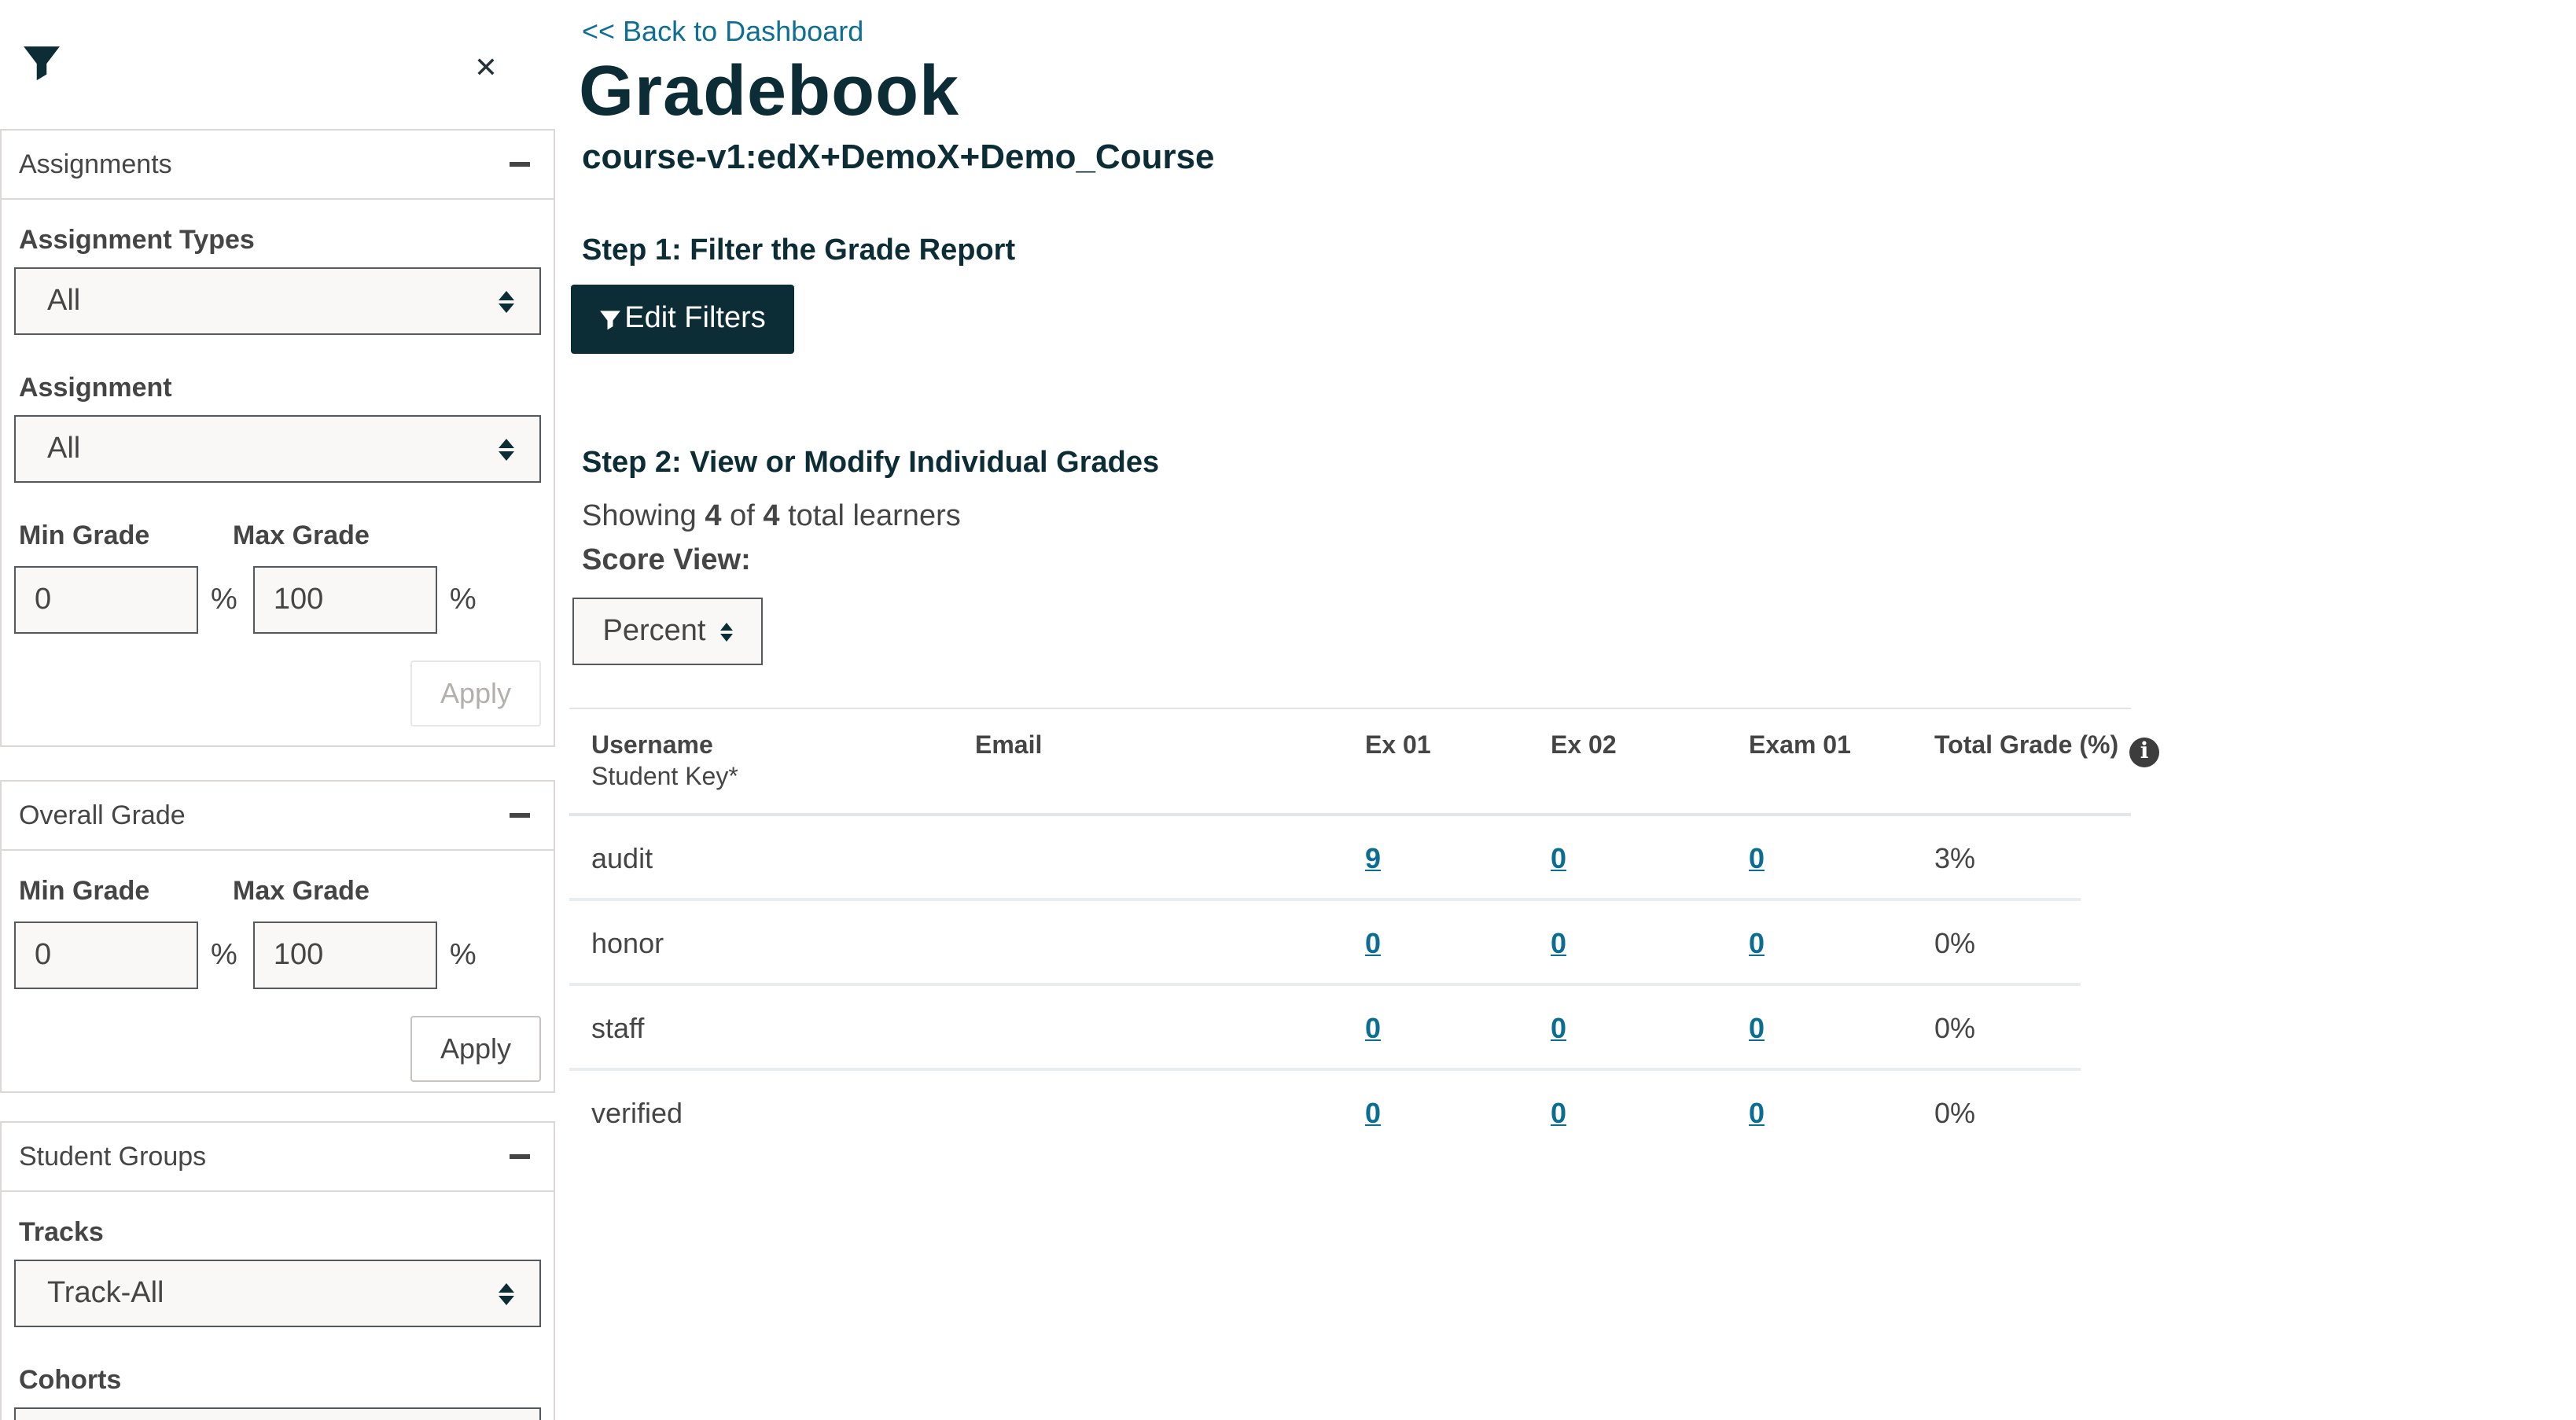 The width and height of the screenshot is (2576, 1420). I want to click on showing-count-text: Showing 4 of 4 total learners, so click(771, 517).